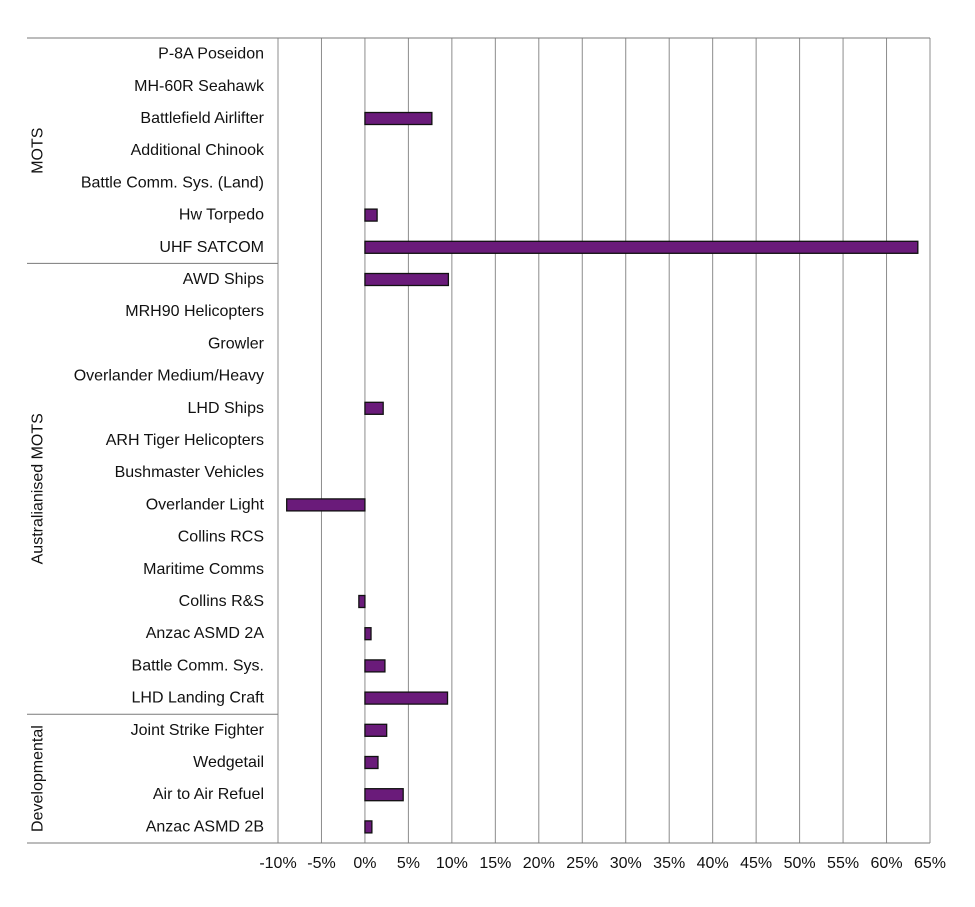 The width and height of the screenshot is (975, 907). I want to click on category-label: Battle Comm. Sys., so click(198, 665).